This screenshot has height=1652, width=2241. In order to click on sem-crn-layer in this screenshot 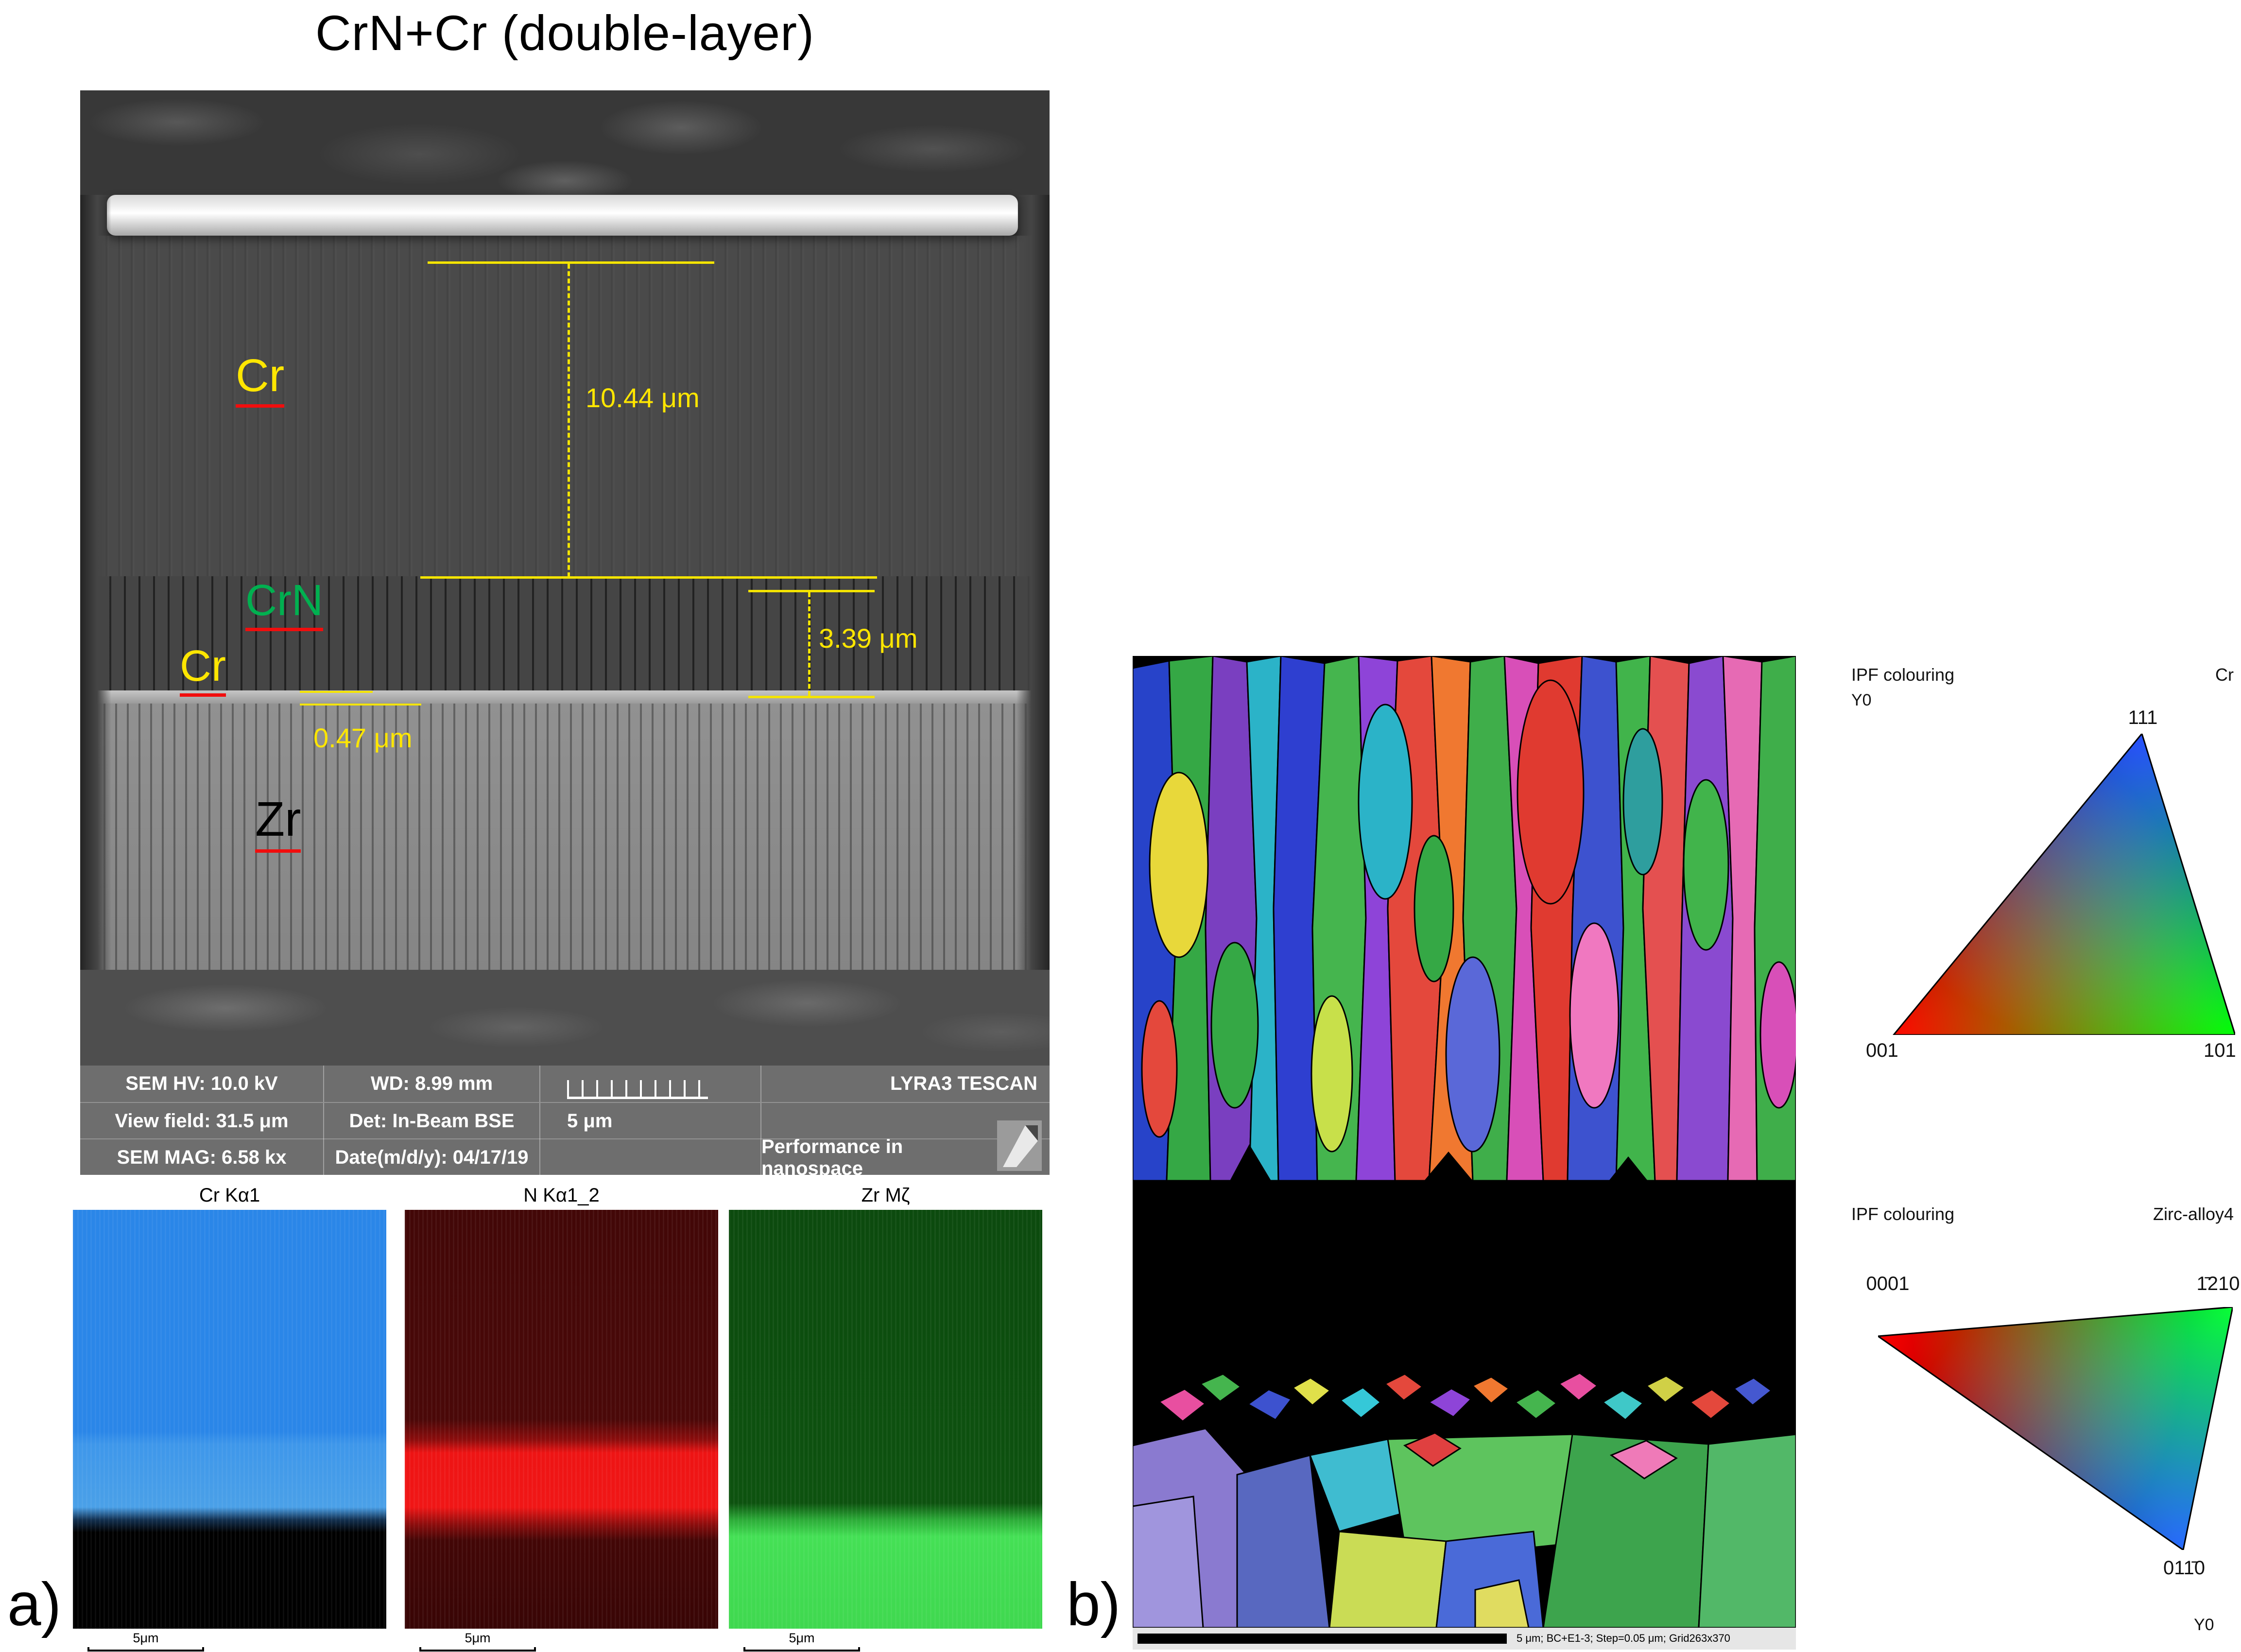, I will do `click(565, 633)`.